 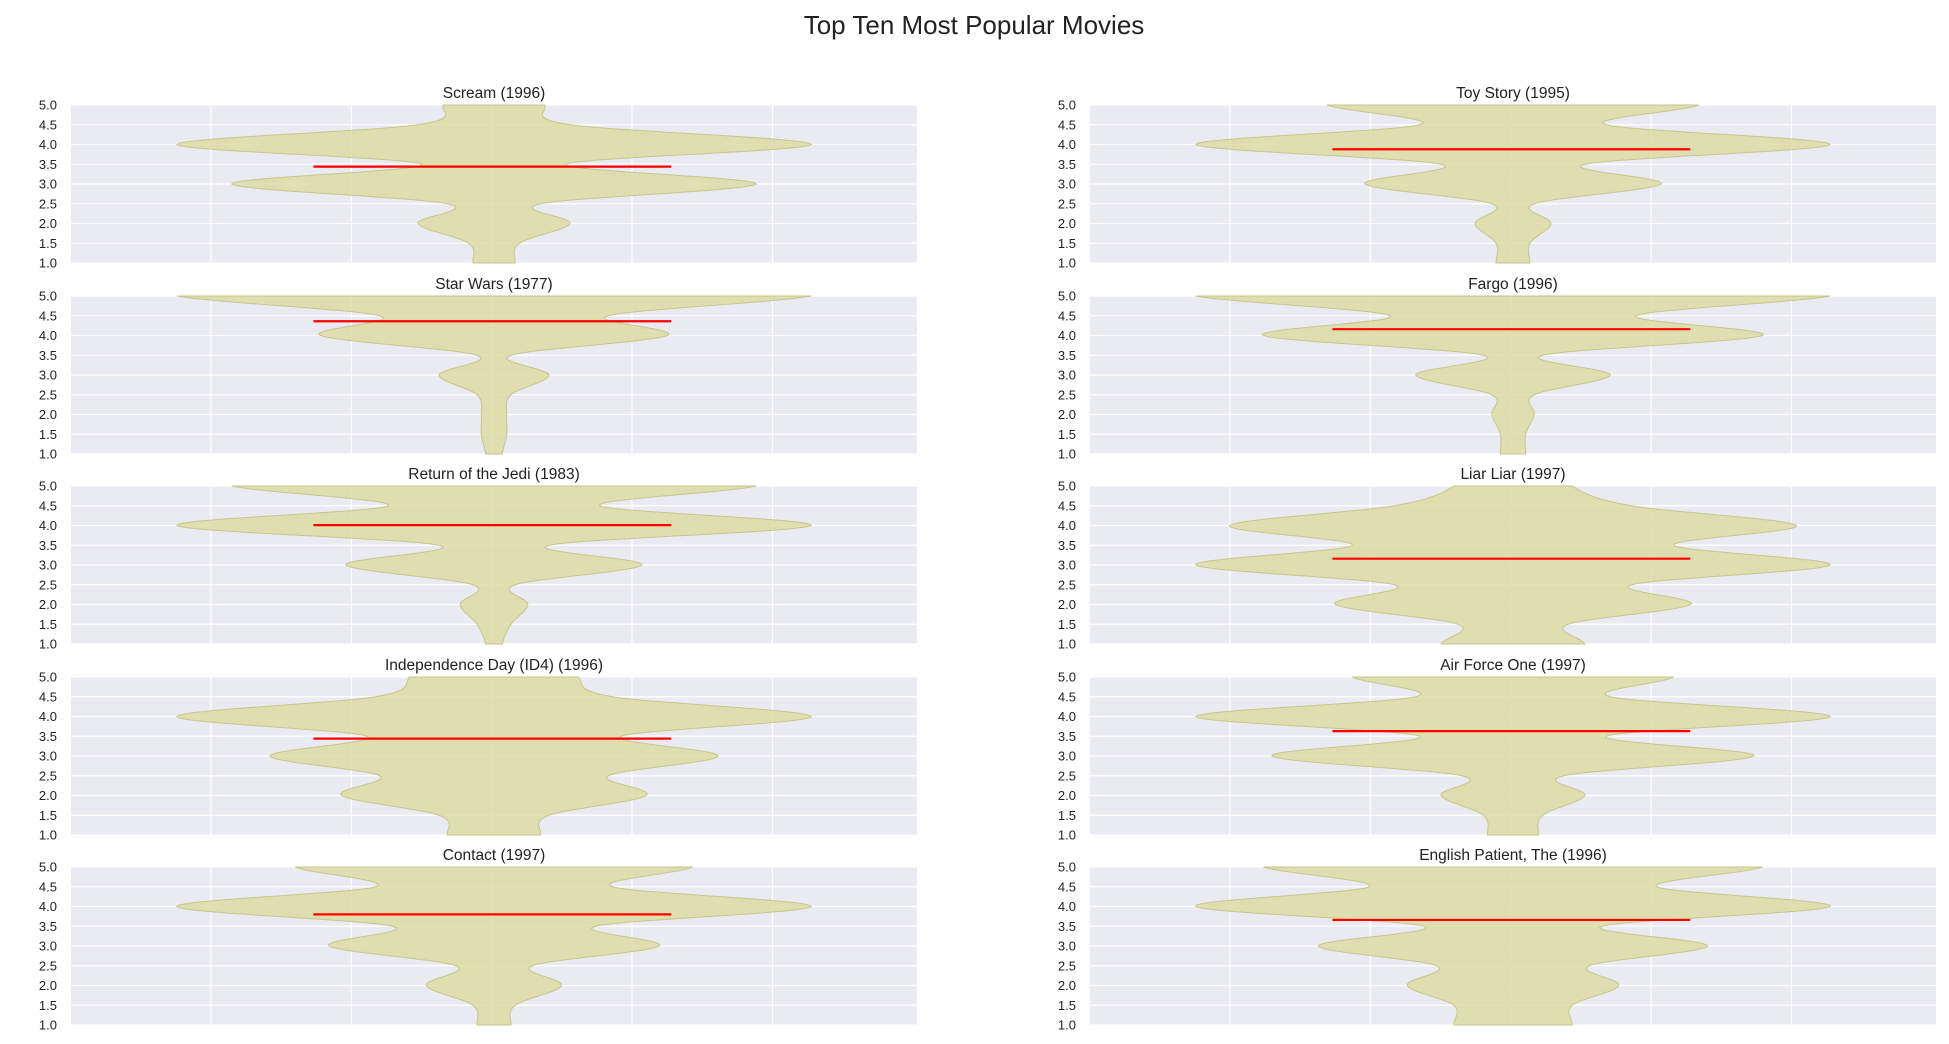 I want to click on subplot-1: 1.0 1.5 2.0 2.5 3.0 3.5 4.0 4.5 5.0 Scream (1996), so click(x=478, y=178).